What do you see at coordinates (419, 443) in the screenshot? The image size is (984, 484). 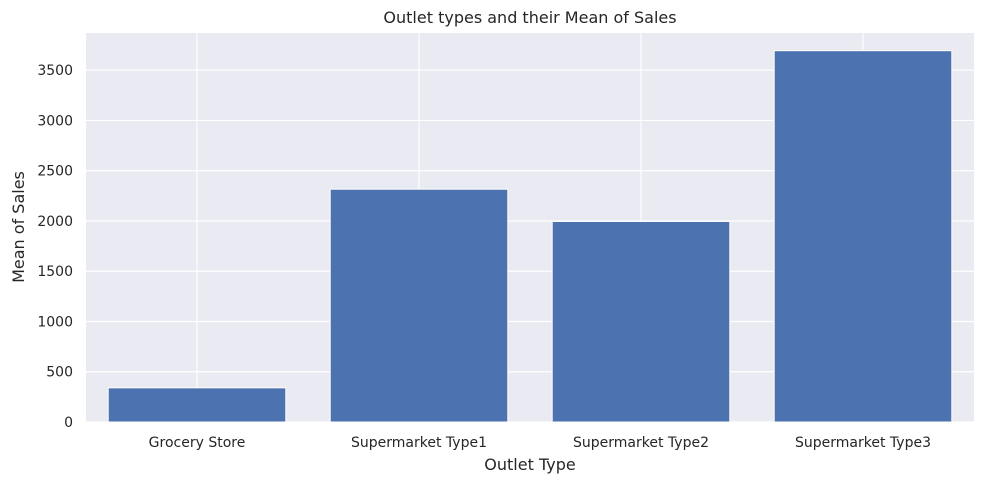 I see `x-tick-label: Supermarket Type1` at bounding box center [419, 443].